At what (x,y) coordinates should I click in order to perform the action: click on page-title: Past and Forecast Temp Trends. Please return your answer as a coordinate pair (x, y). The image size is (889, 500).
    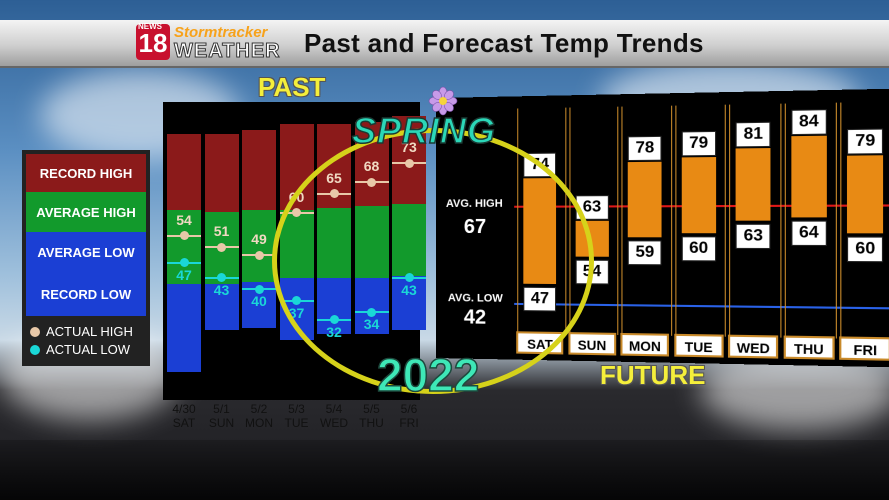
    Looking at the image, I should click on (504, 43).